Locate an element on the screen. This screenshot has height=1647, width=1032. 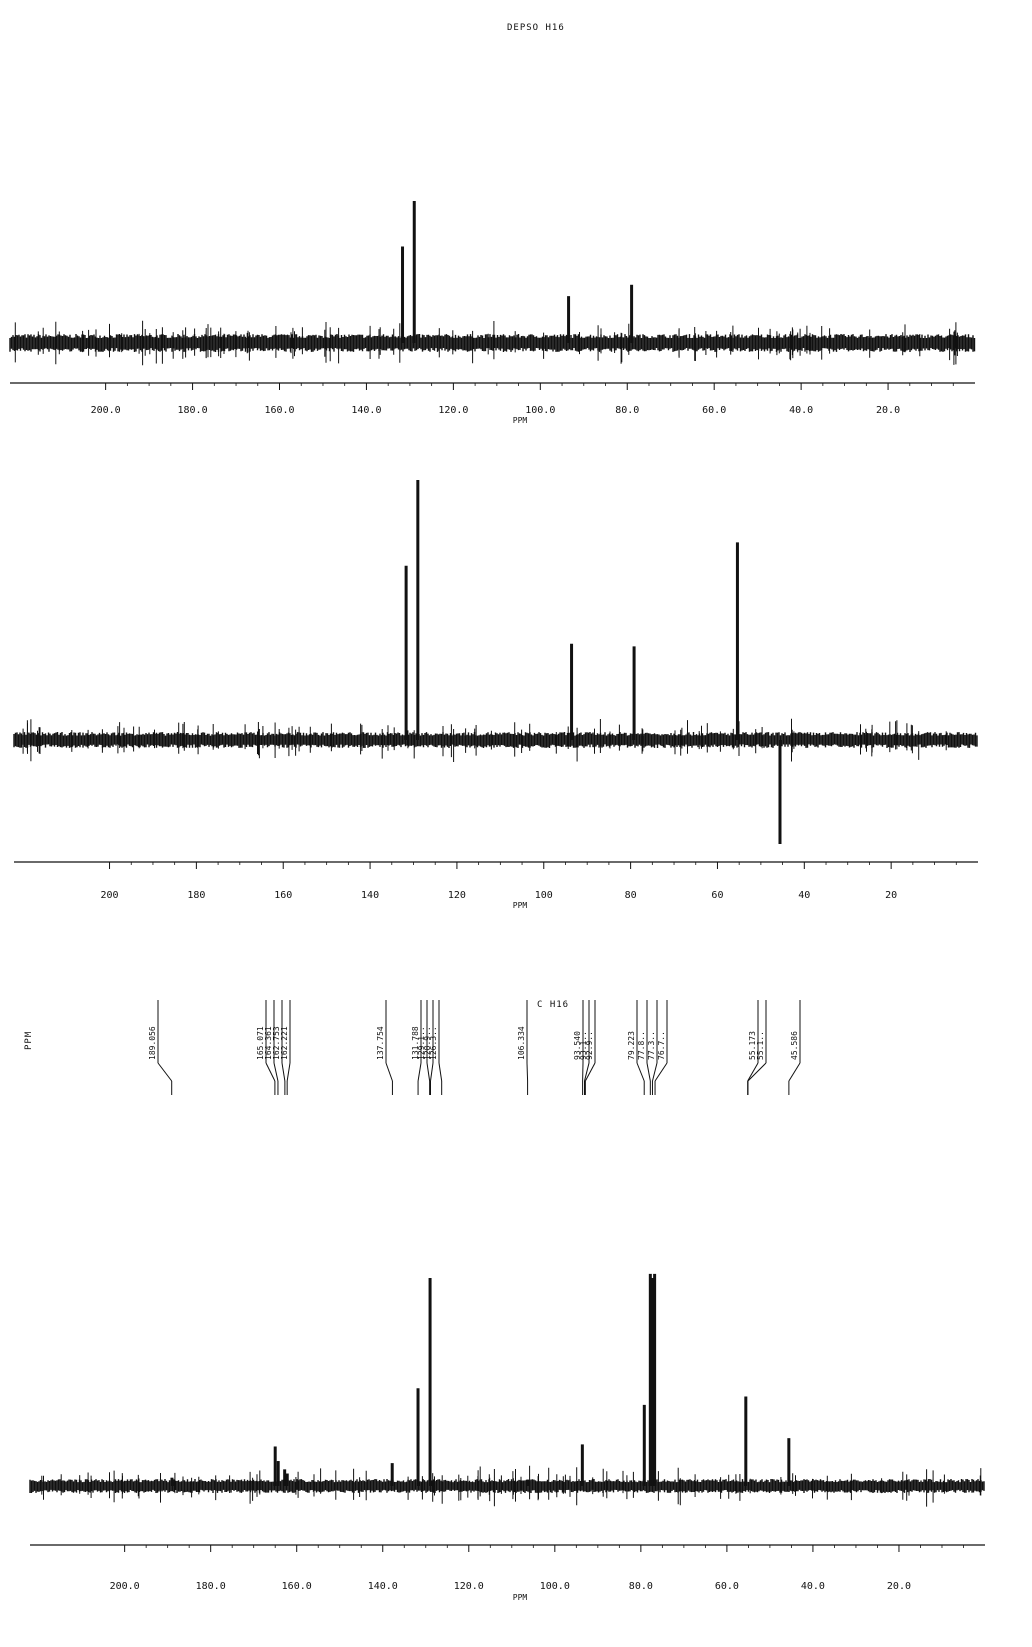
sheet-title: DEPSO H16 is located at coordinates (536, 28).